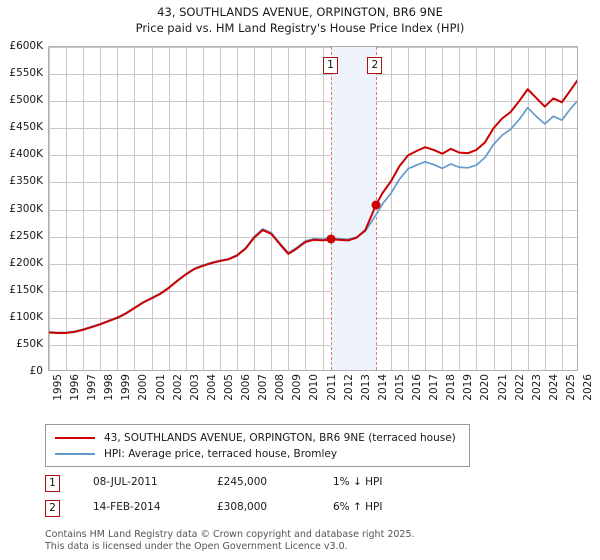 The width and height of the screenshot is (600, 560). I want to click on callout-1: 1, so click(330, 65).